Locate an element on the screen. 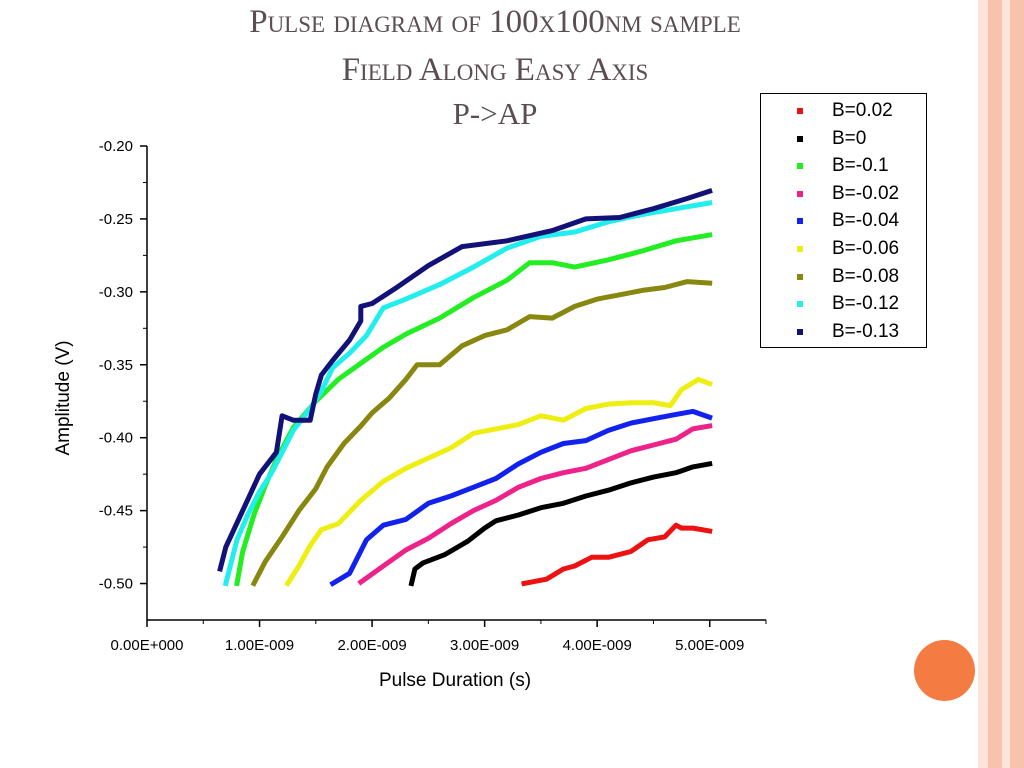 The height and width of the screenshot is (768, 1024). x-tick-label: 4.00E-009 is located at coordinates (597, 645).